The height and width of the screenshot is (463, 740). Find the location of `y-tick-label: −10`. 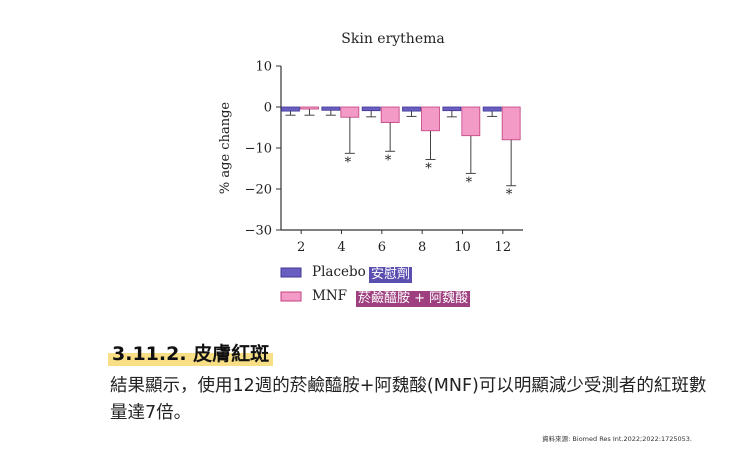

y-tick-label: −10 is located at coordinates (258, 149).